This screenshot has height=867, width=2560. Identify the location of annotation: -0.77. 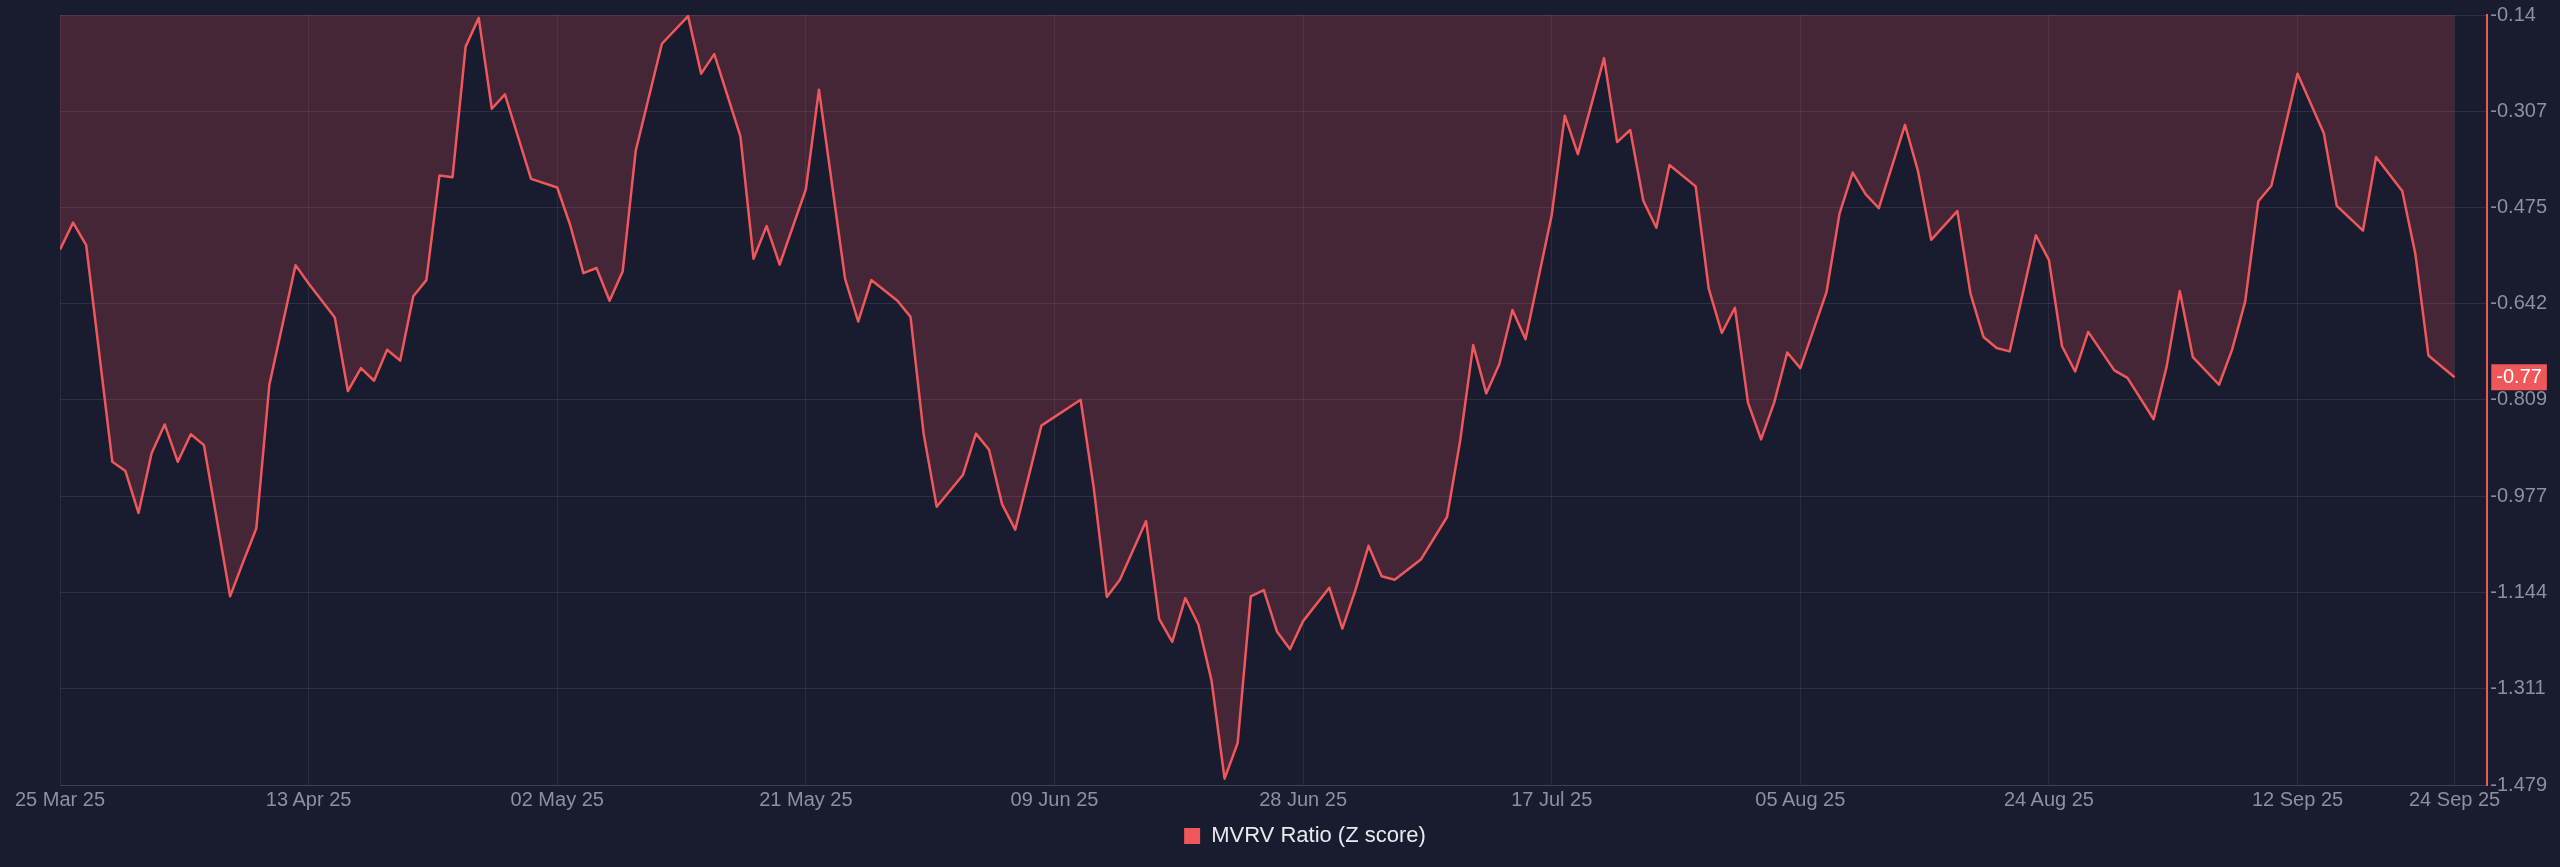
(2519, 375).